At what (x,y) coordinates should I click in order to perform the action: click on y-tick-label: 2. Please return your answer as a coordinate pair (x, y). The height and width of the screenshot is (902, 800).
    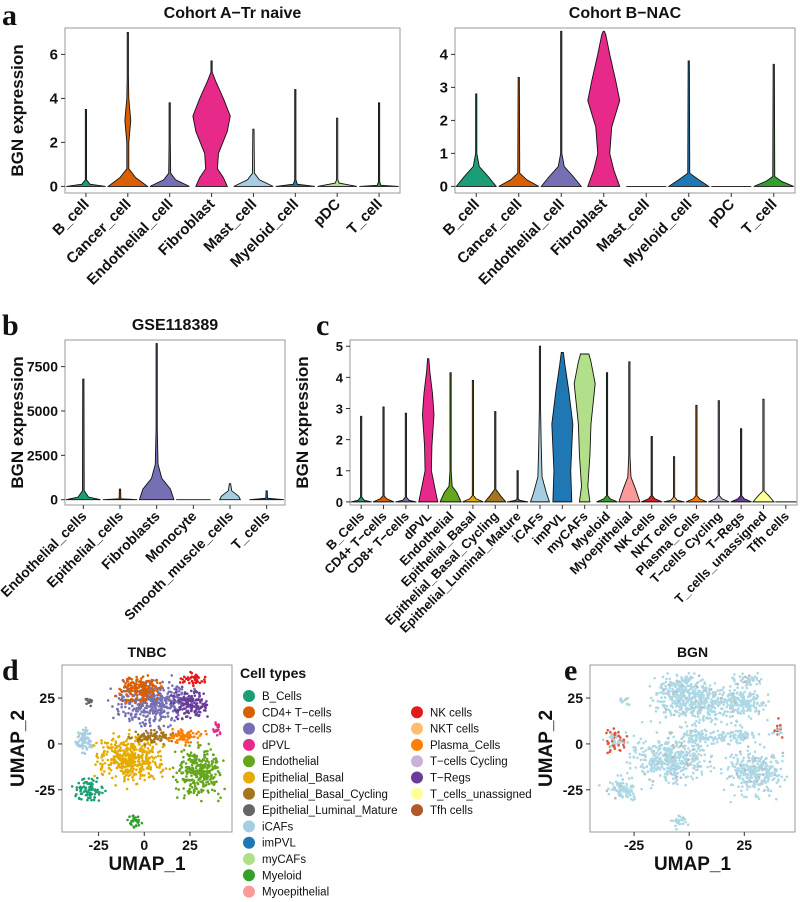
    Looking at the image, I should click on (444, 120).